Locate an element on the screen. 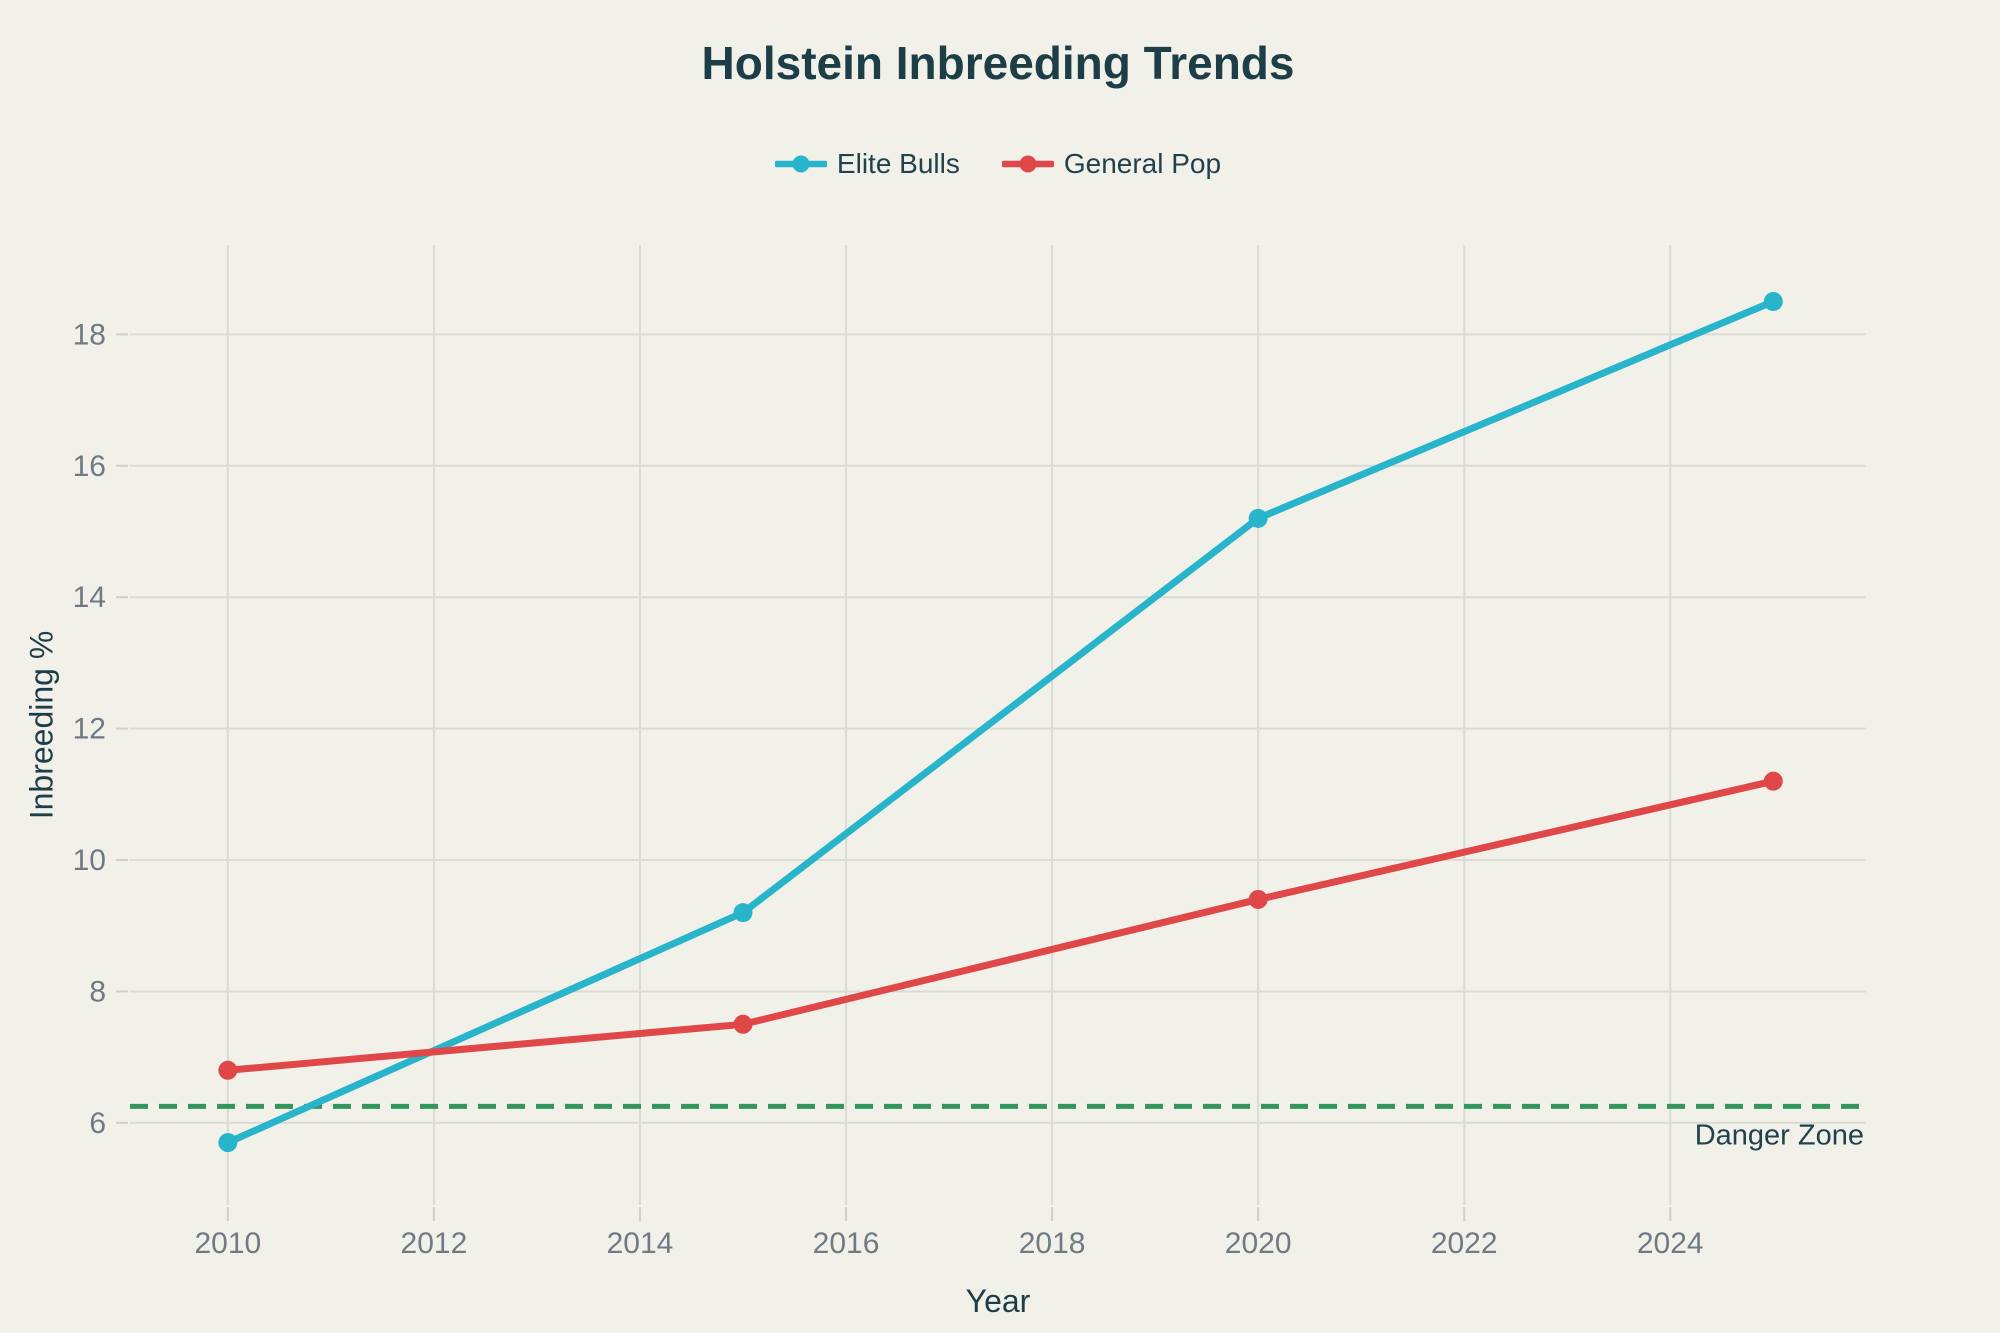 The image size is (2000, 1333). tick-label-y: 18 is located at coordinates (89, 334).